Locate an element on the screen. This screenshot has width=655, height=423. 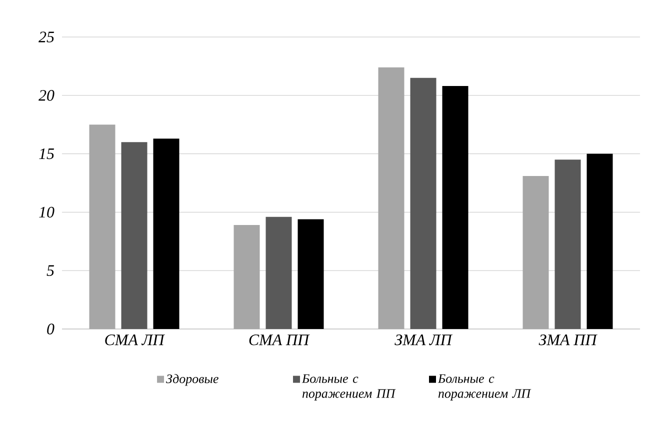
x-tick-label: ЗМА ПП is located at coordinates (568, 340).